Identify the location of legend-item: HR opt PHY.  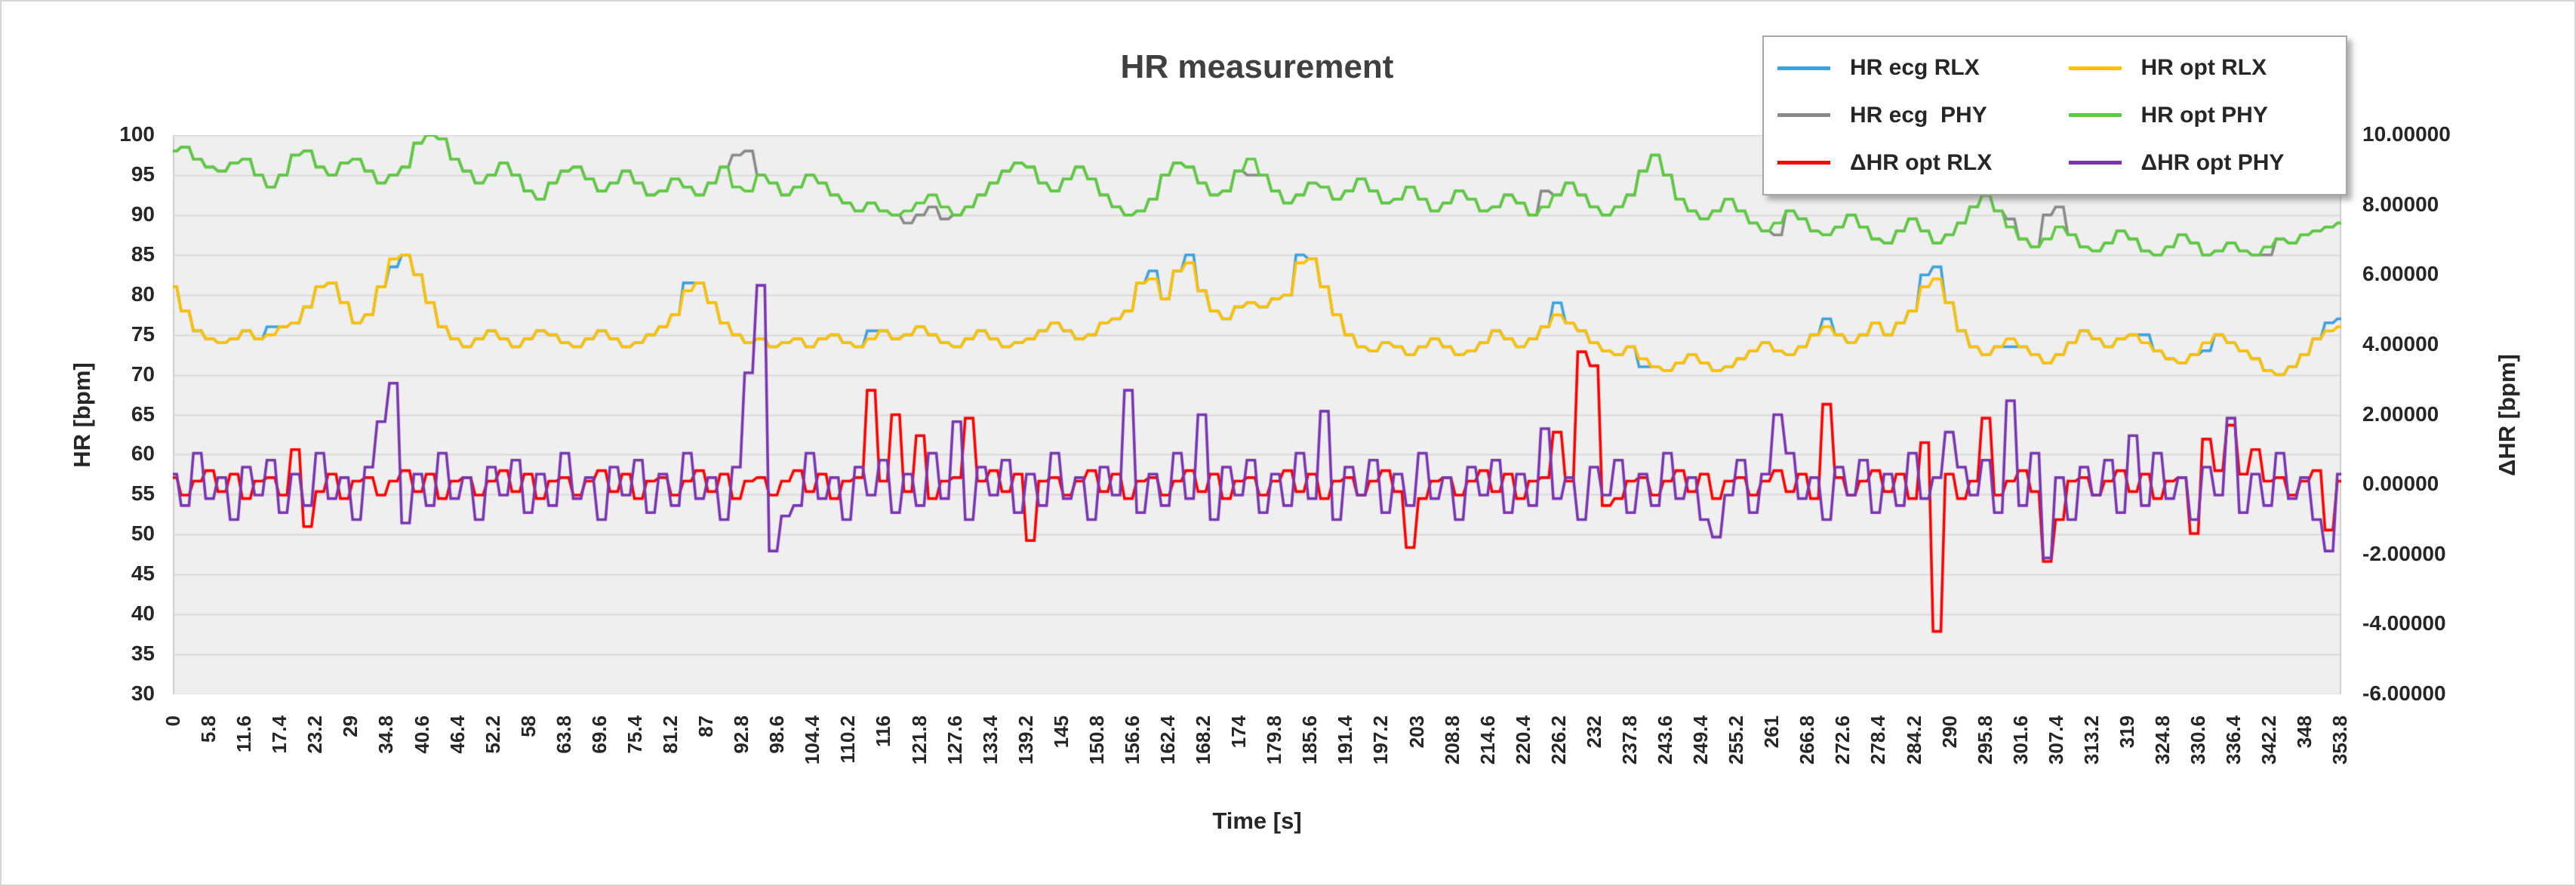
(2201, 116).